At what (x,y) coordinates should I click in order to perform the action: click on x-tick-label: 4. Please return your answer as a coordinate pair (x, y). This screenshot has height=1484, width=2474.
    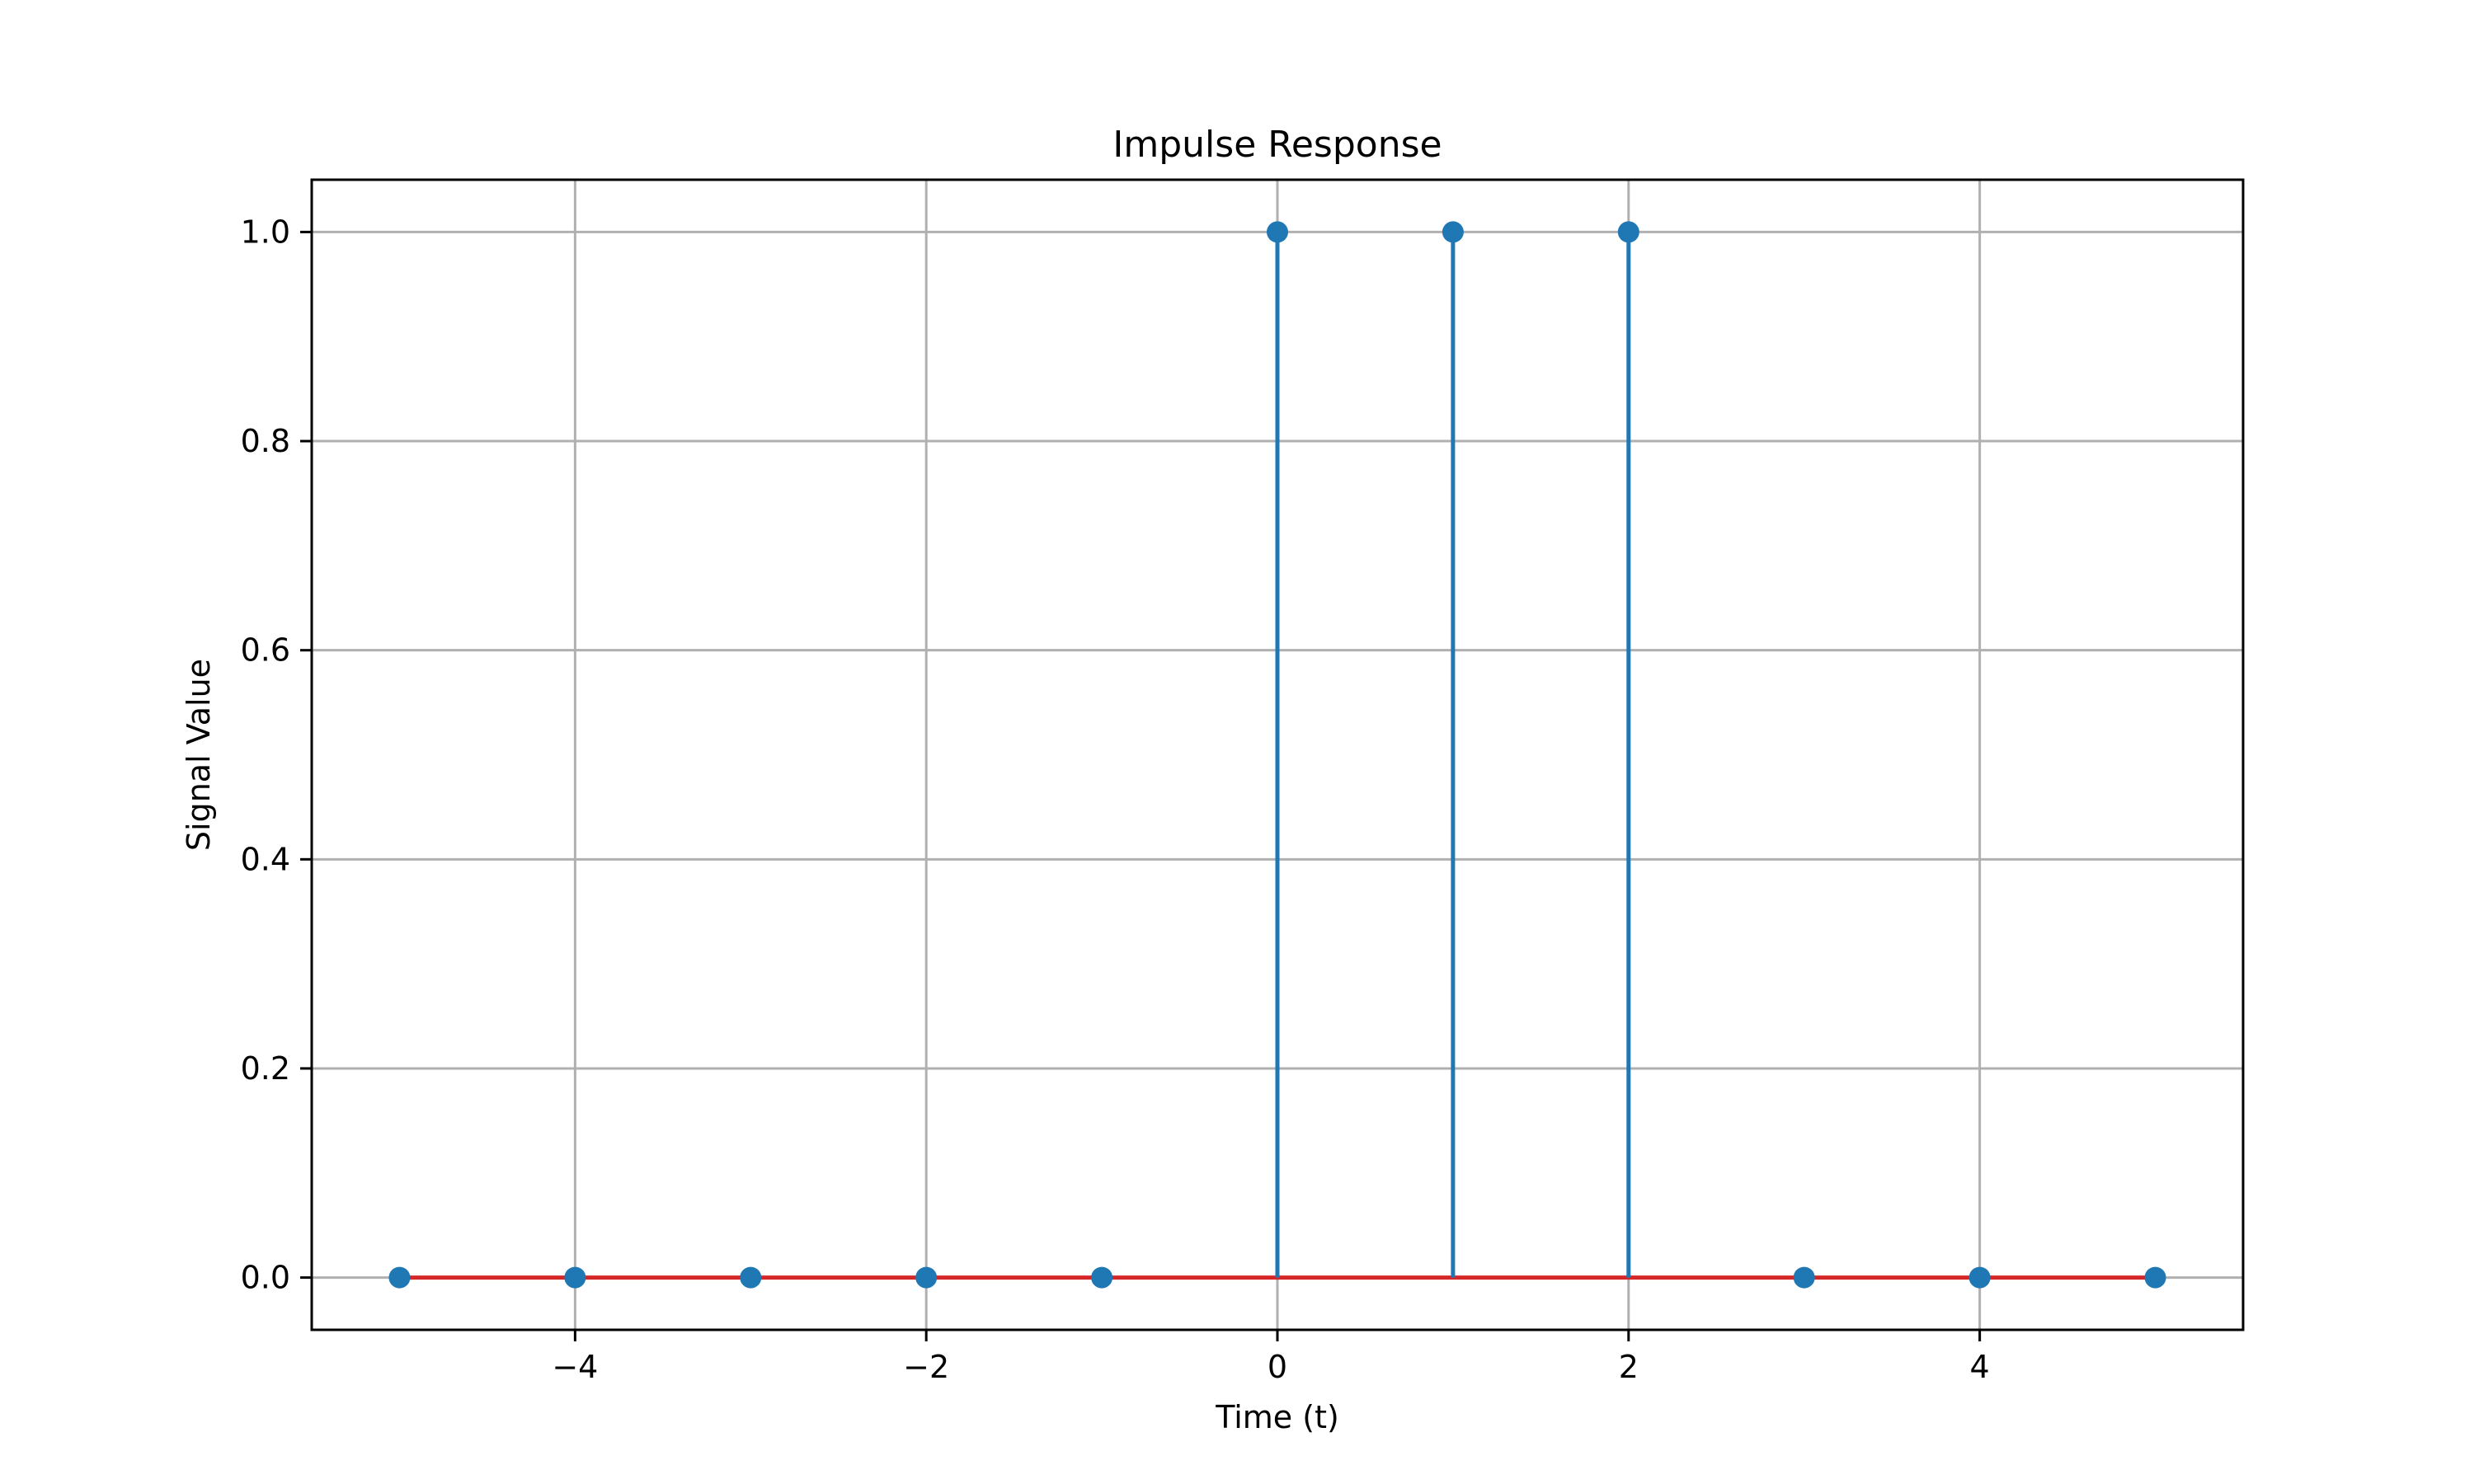
    Looking at the image, I should click on (1980, 1367).